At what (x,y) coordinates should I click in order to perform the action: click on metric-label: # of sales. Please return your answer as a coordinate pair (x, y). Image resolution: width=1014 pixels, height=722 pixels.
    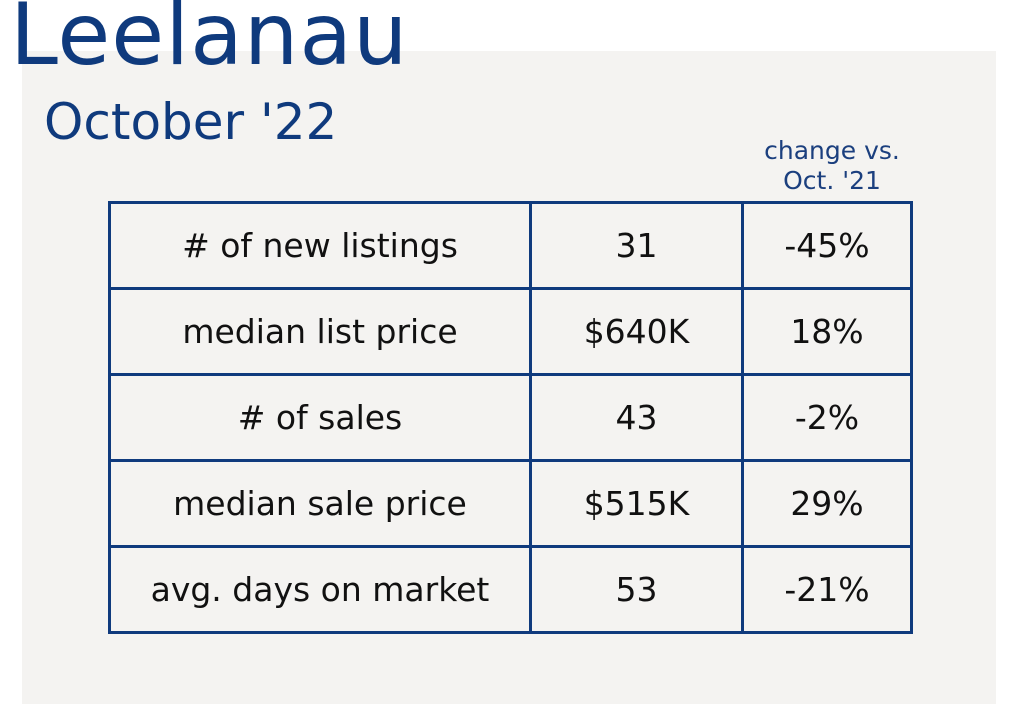
    Looking at the image, I should click on (320, 417).